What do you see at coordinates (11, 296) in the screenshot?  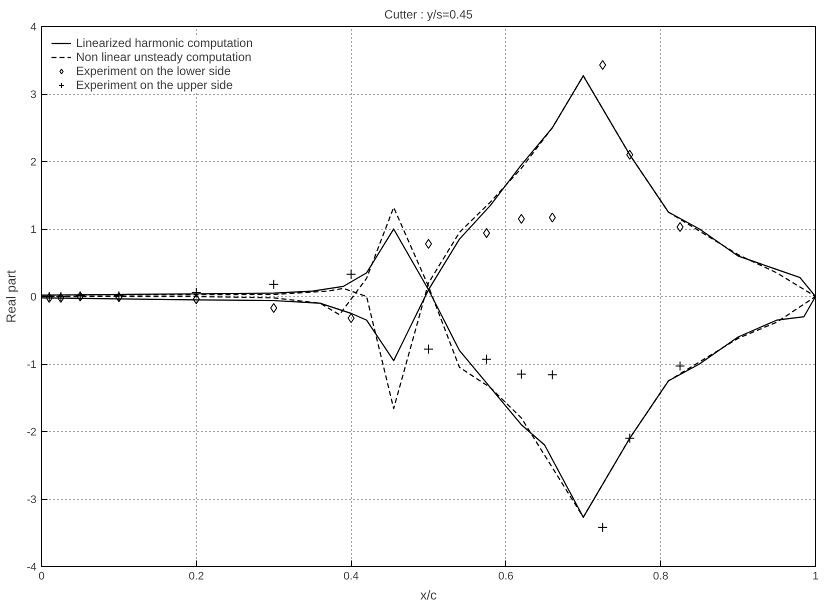 I see `y-axis-title: Real part` at bounding box center [11, 296].